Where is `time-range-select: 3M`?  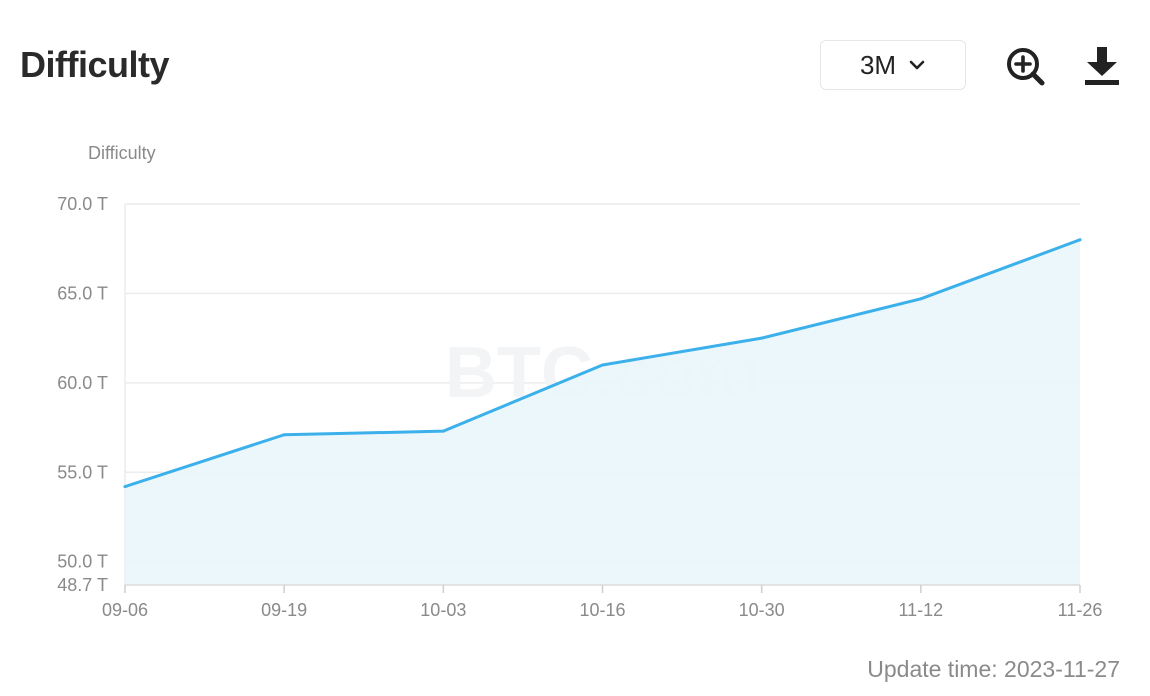
time-range-select: 3M is located at coordinates (893, 65).